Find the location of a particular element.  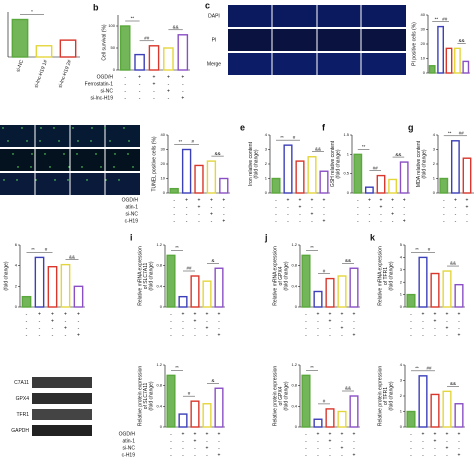

y-axis-label: PI positive cells (%) is located at coordinates (414, 44).